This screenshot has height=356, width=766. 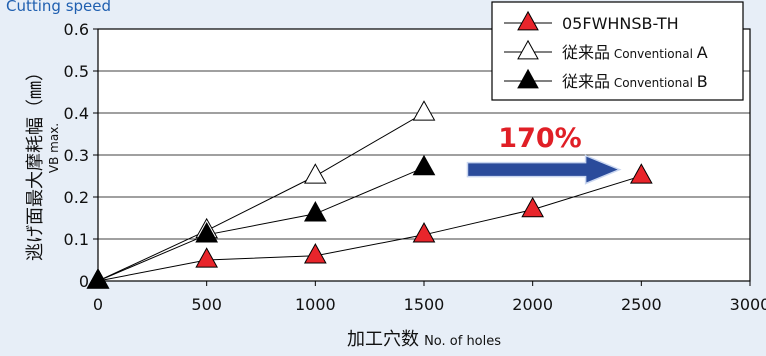 I want to click on y-axis-sublabel: VB max., so click(x=54, y=148).